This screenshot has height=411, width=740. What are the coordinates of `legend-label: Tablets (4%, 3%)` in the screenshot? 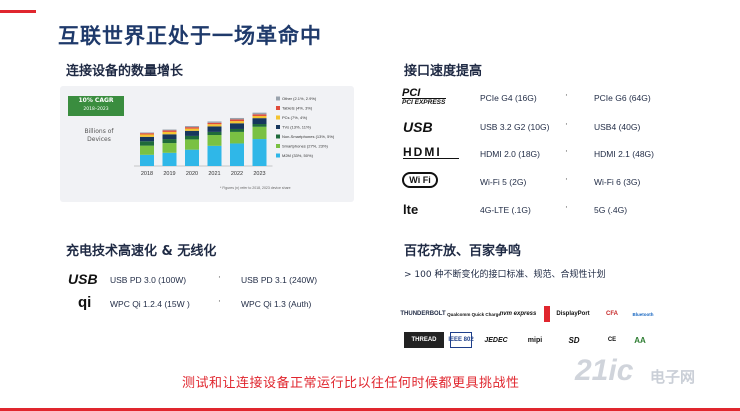 It's located at (297, 108).